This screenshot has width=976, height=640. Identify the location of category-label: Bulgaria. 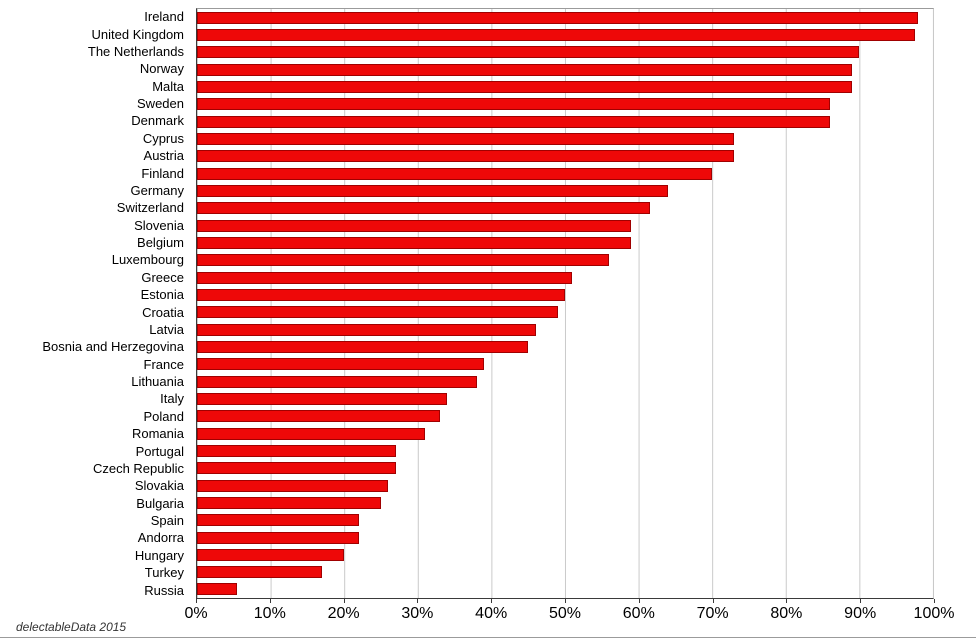
(160, 503).